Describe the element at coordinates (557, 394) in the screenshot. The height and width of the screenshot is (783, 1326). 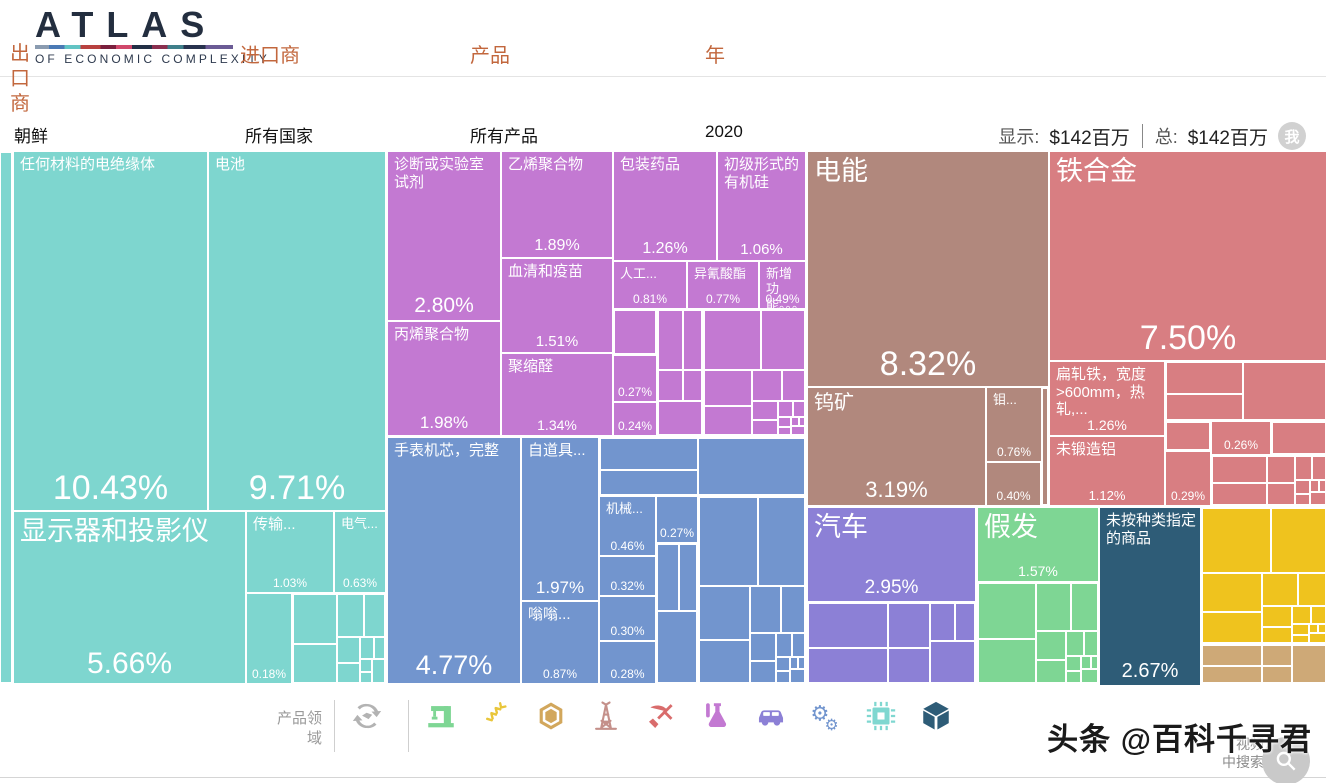
I see `treemap-cell: 聚缩醛 1.34%` at that location.